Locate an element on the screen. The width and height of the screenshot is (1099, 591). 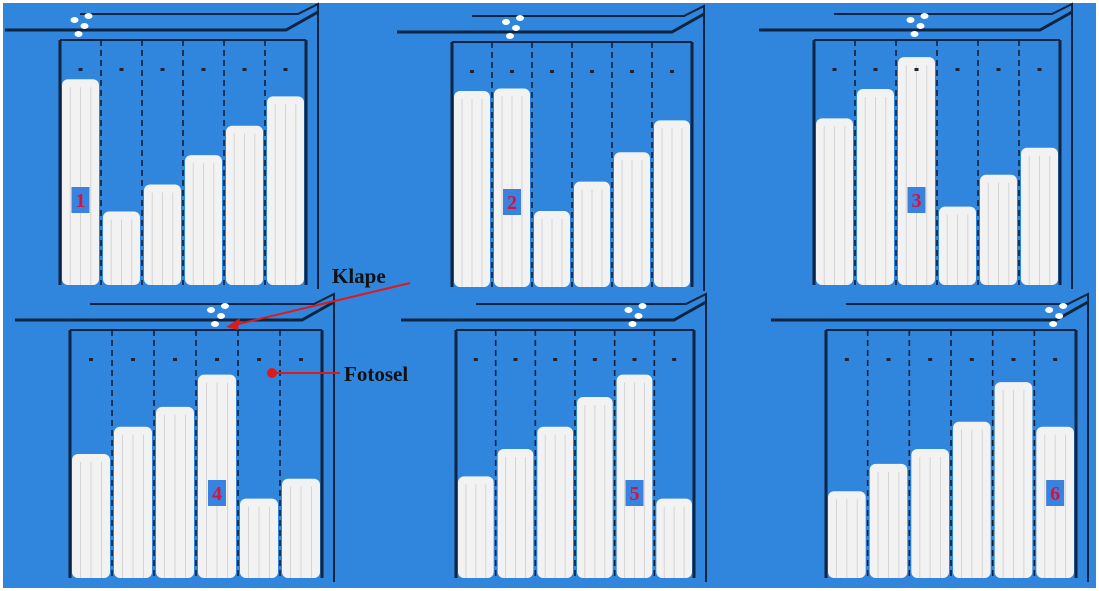
panel-5: 5 is located at coordinates (554, 437).